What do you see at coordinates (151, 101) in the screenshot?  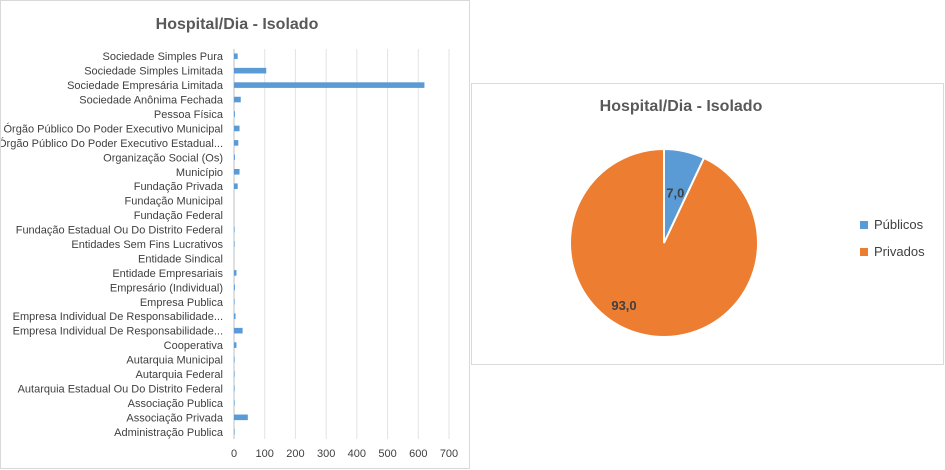 I see `bar-category-label: Sociedade Anônima Fechada` at bounding box center [151, 101].